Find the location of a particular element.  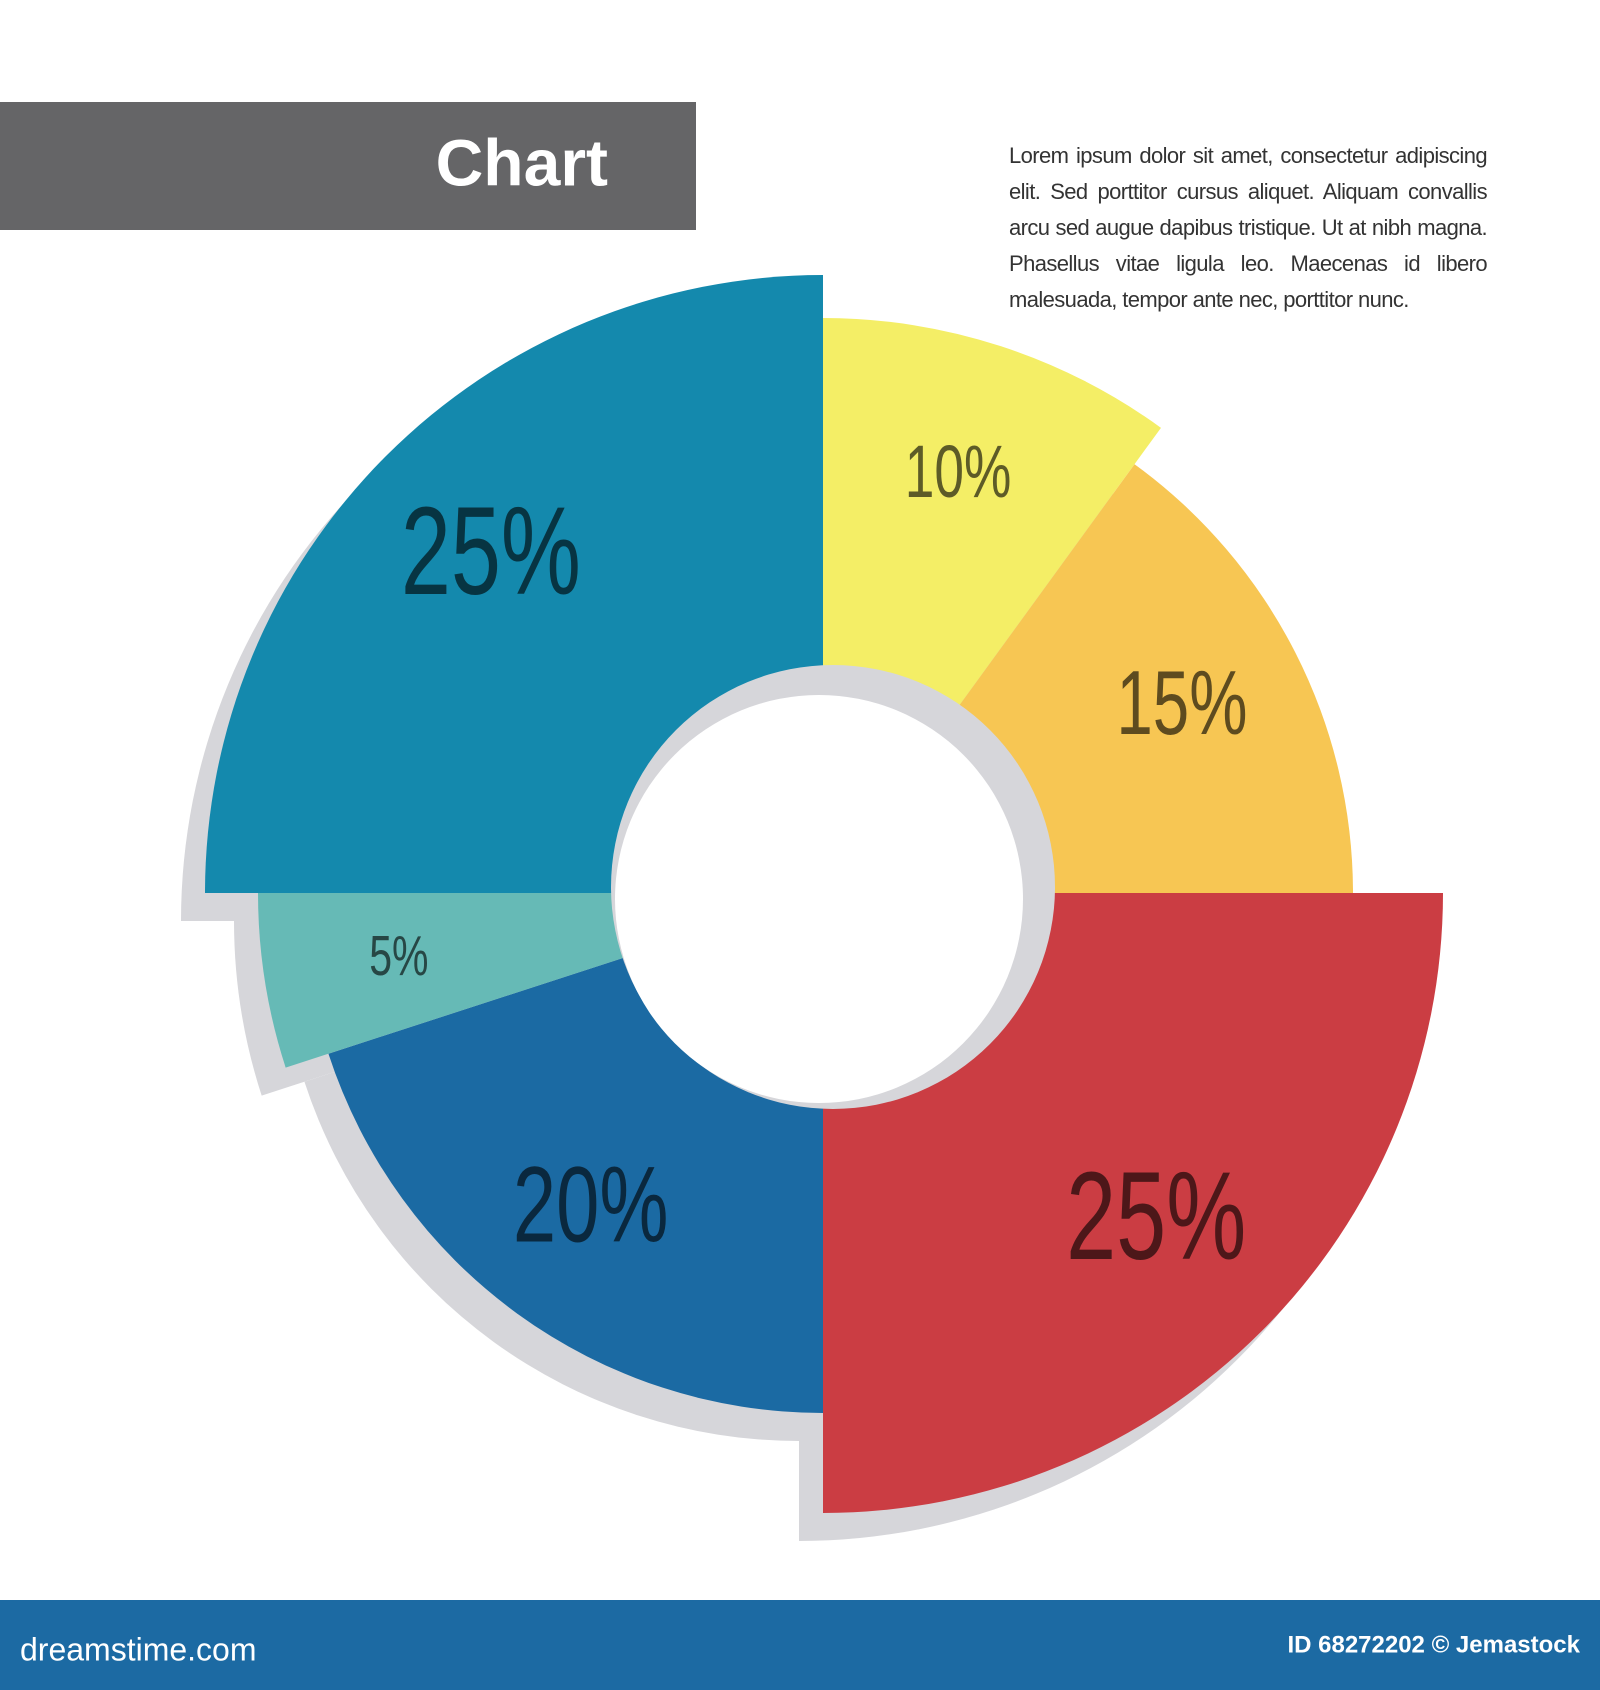

title-bar is located at coordinates (348, 166).